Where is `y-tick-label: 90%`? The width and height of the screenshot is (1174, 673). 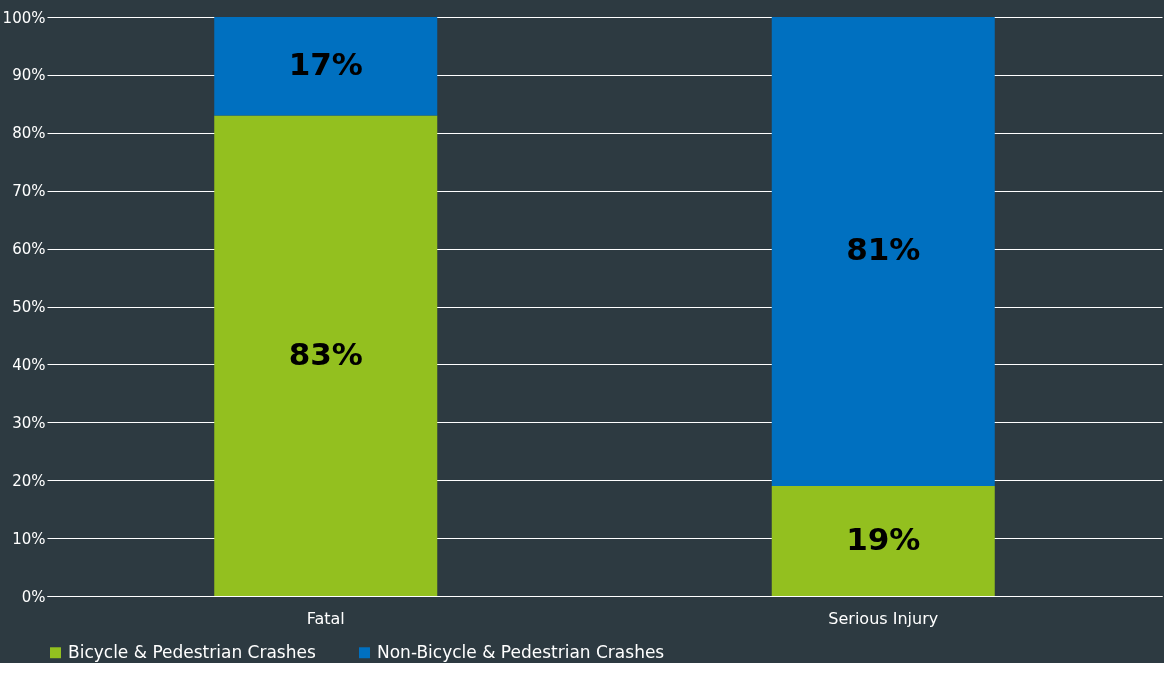
y-tick-label: 90% is located at coordinates (29, 75).